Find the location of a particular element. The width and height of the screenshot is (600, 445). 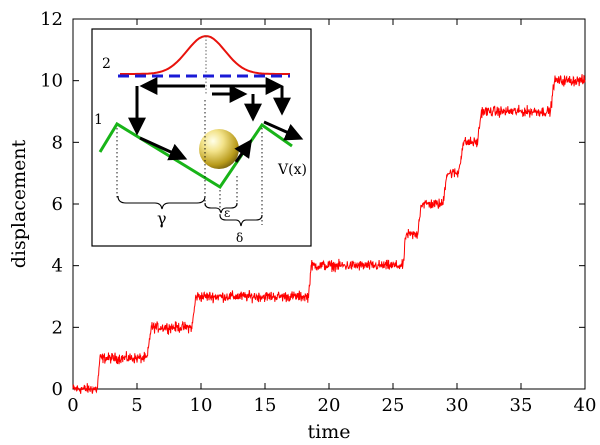

inset-label-potential: V(x) is located at coordinates (292, 170).